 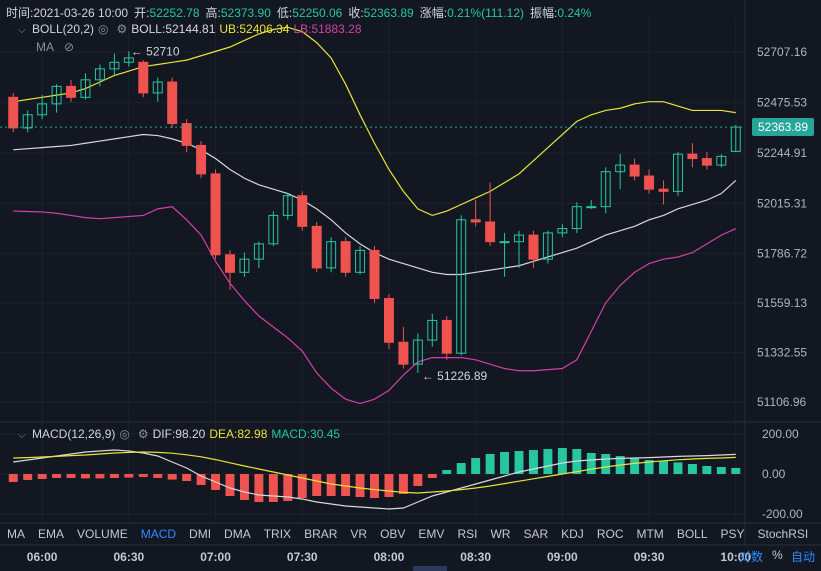 What do you see at coordinates (777, 555) in the screenshot?
I see `percent-scale-toggle: %` at bounding box center [777, 555].